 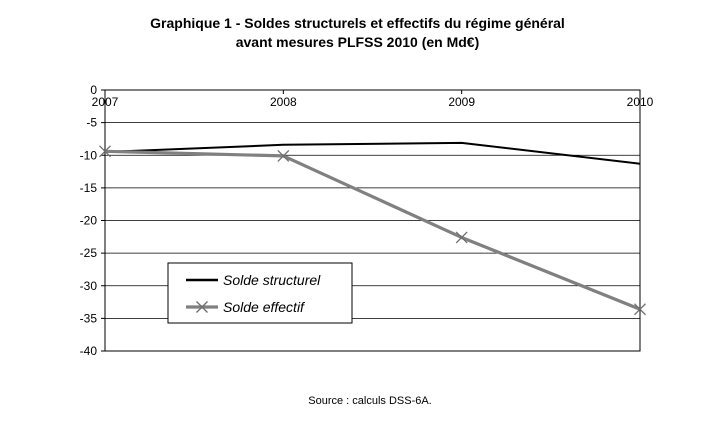 What do you see at coordinates (202, 307) in the screenshot?
I see `legend-x-marker` at bounding box center [202, 307].